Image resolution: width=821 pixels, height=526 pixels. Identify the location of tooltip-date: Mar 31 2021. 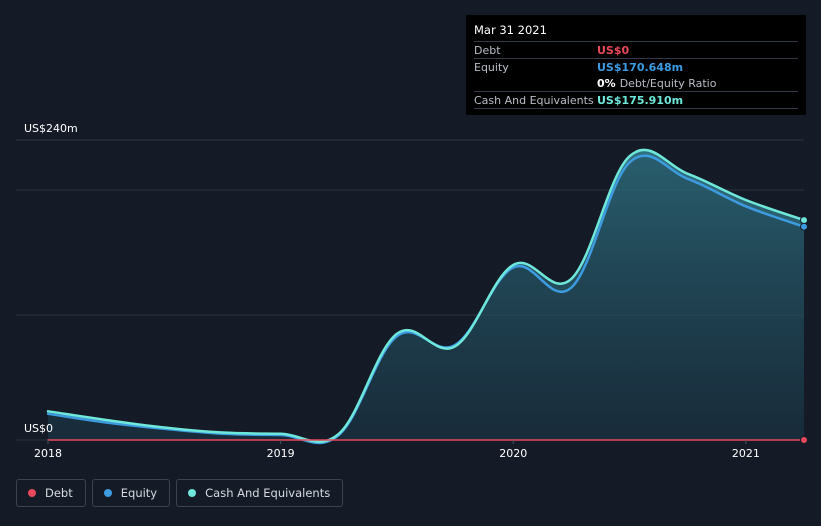
(510, 30).